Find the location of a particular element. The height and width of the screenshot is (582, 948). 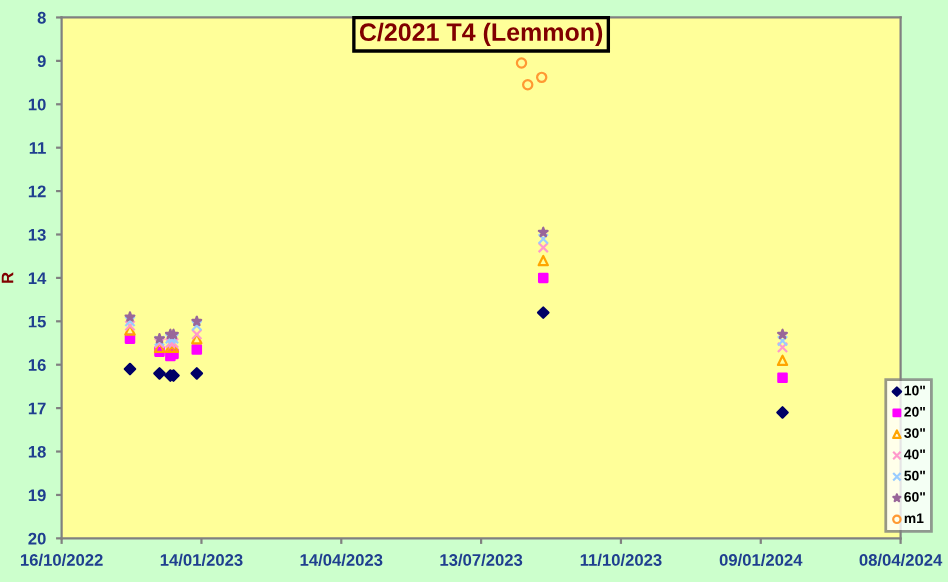

x-tick-label: 16/10/2022 is located at coordinates (61, 560).